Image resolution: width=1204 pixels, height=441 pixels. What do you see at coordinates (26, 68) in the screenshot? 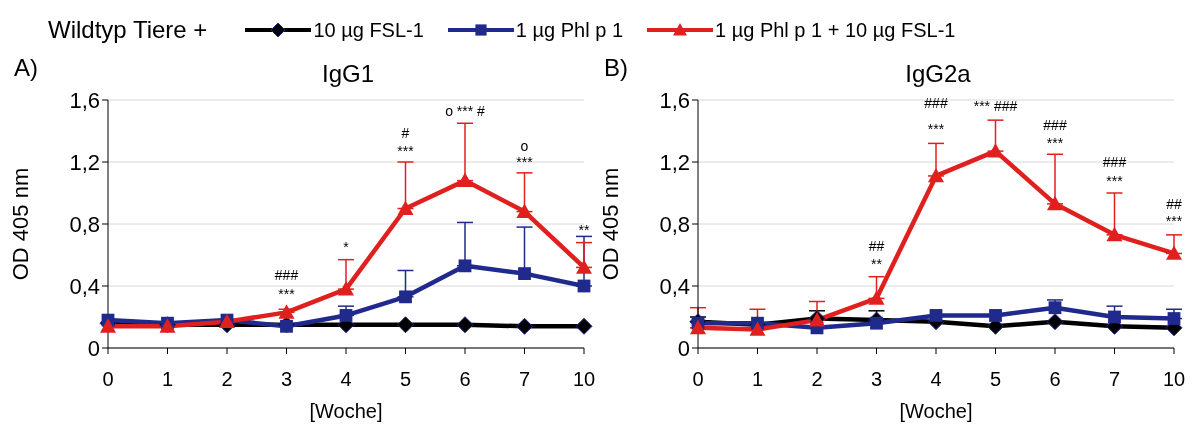
I see `text: A)` at bounding box center [26, 68].